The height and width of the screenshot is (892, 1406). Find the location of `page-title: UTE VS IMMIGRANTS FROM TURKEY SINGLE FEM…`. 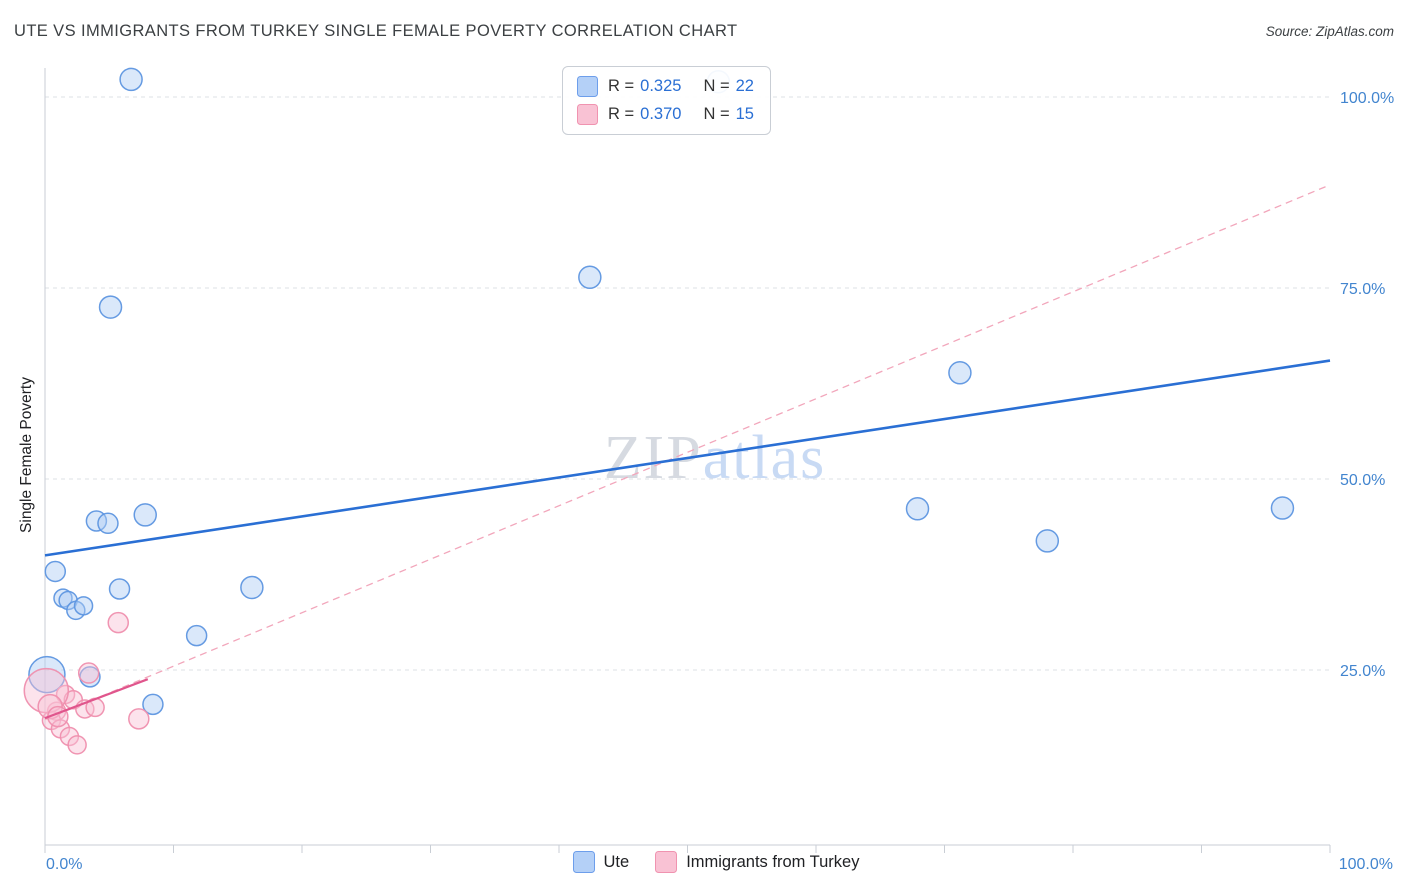

page-title: UTE VS IMMIGRANTS FROM TURKEY SINGLE FEM… is located at coordinates (376, 31).